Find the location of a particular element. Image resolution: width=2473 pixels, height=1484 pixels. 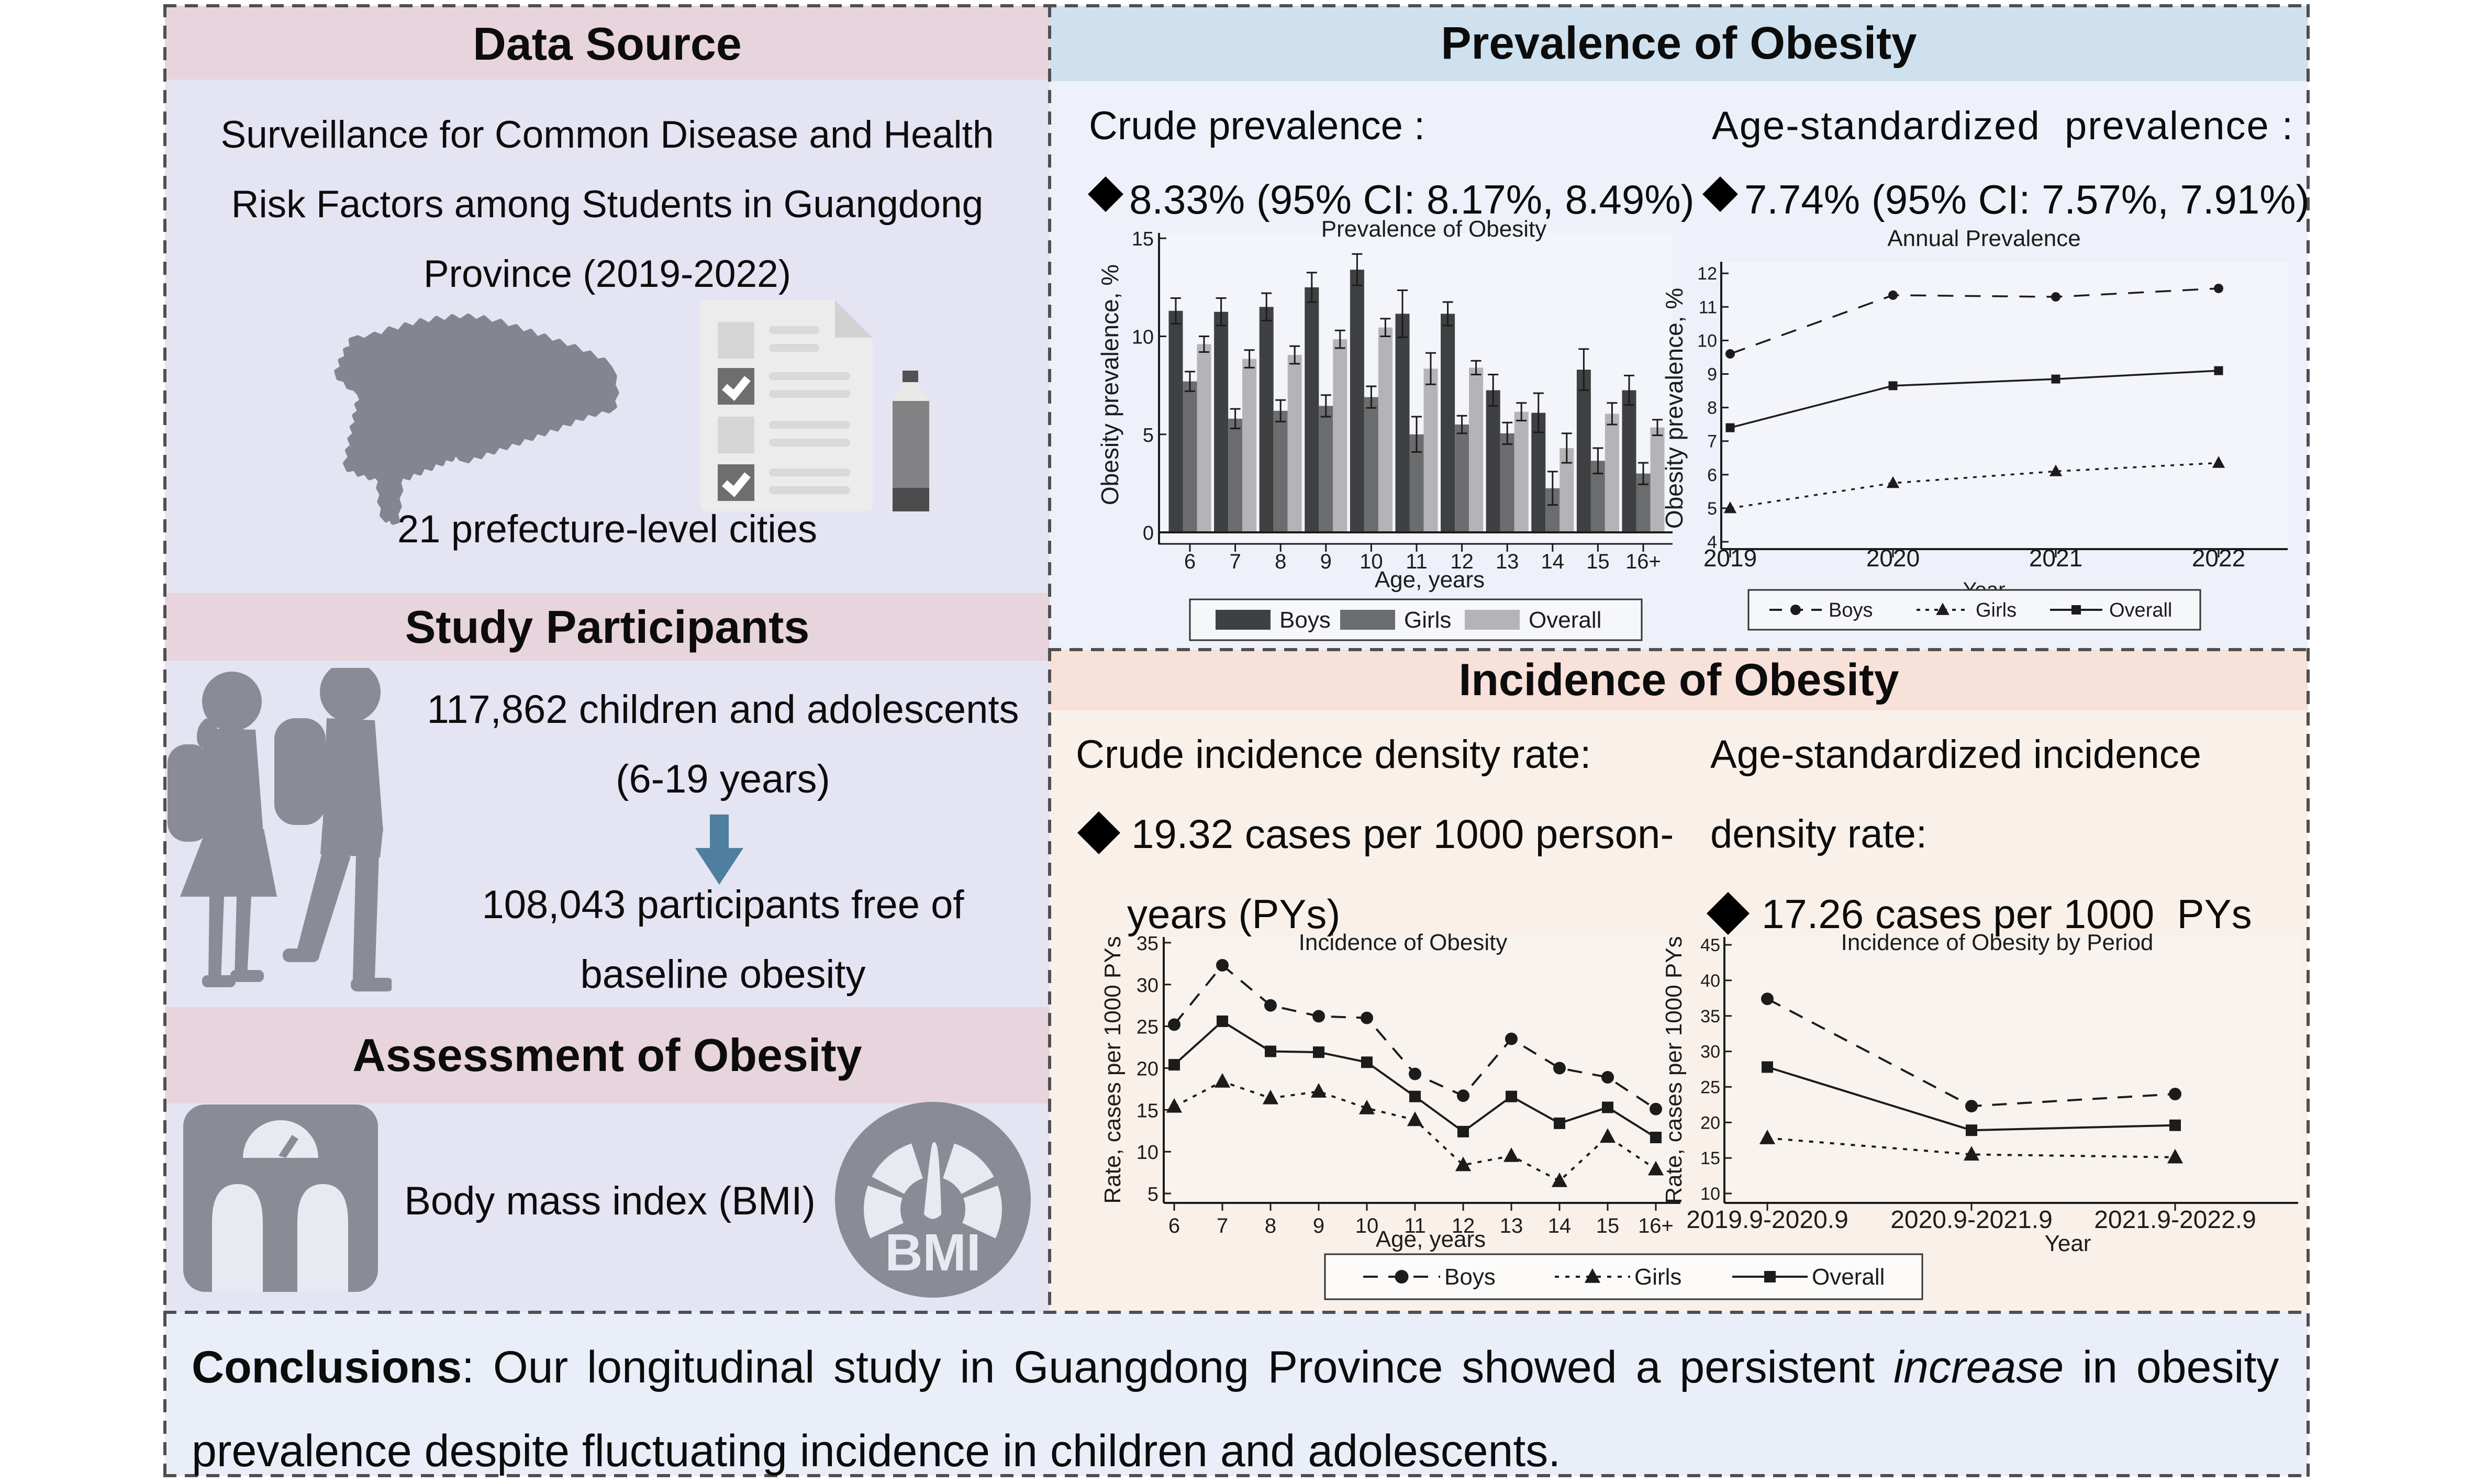

svg-text: Prevalence of Obesity is located at coordinates (1433, 229).